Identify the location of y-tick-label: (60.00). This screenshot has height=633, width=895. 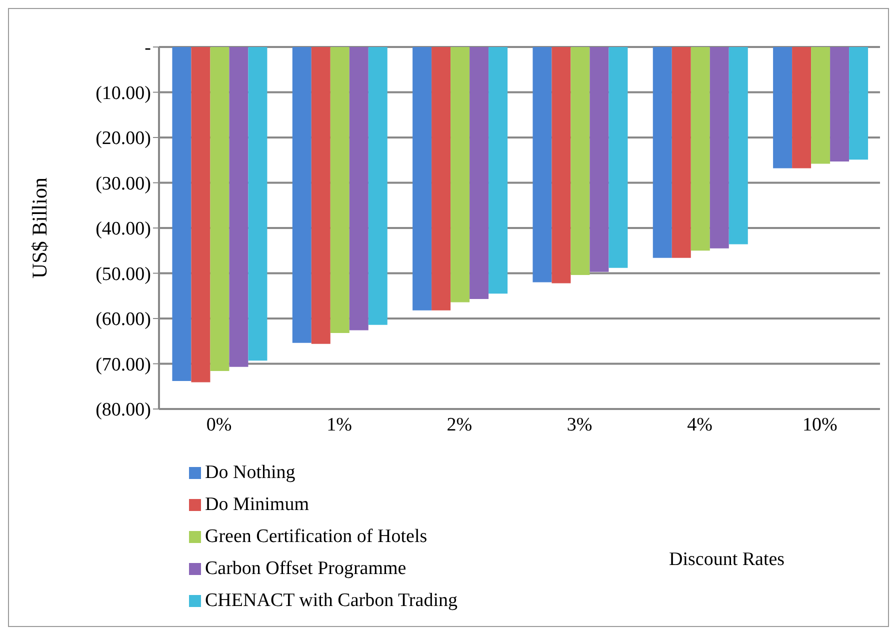
(123, 319).